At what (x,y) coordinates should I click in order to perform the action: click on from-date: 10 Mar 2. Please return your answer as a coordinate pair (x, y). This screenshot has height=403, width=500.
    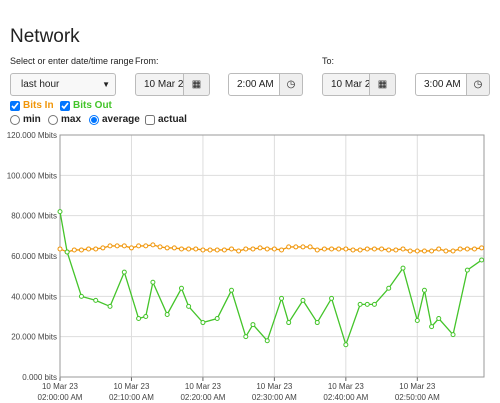
    Looking at the image, I should click on (159, 84).